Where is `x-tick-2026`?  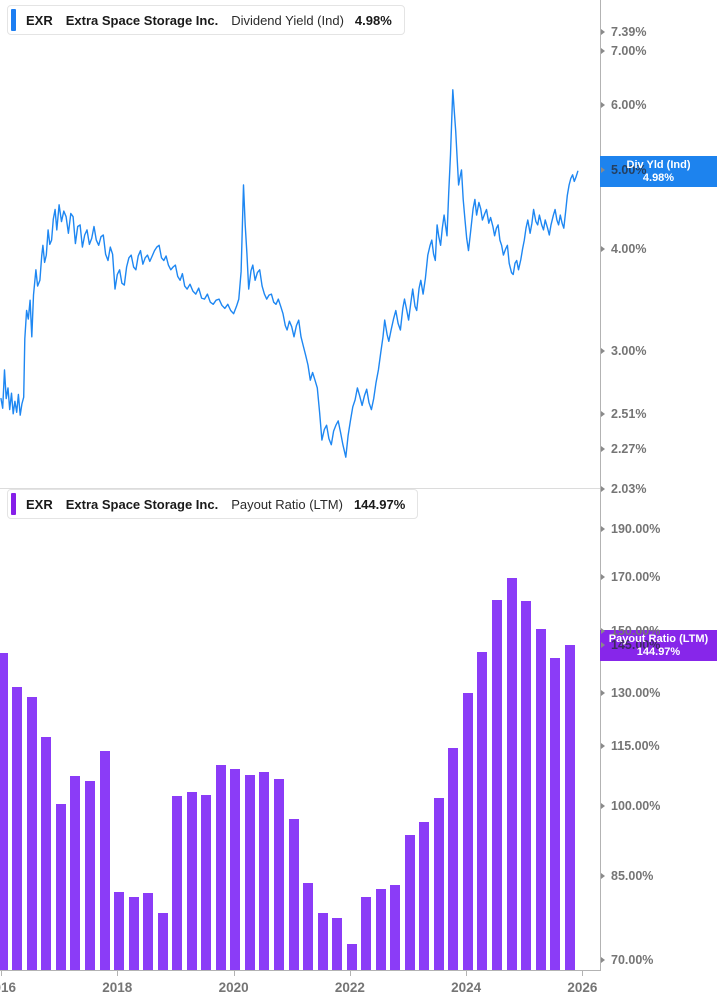 x-tick-2026 is located at coordinates (583, 973).